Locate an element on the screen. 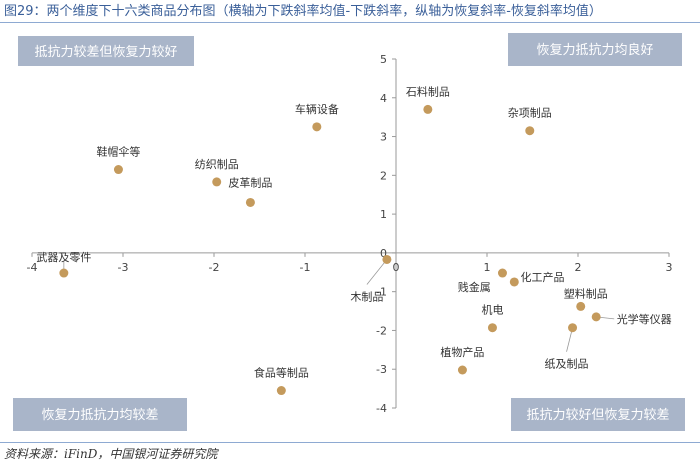 Image resolution: width=700 pixels, height=467 pixels. point-label: 塑料制品 is located at coordinates (586, 293).